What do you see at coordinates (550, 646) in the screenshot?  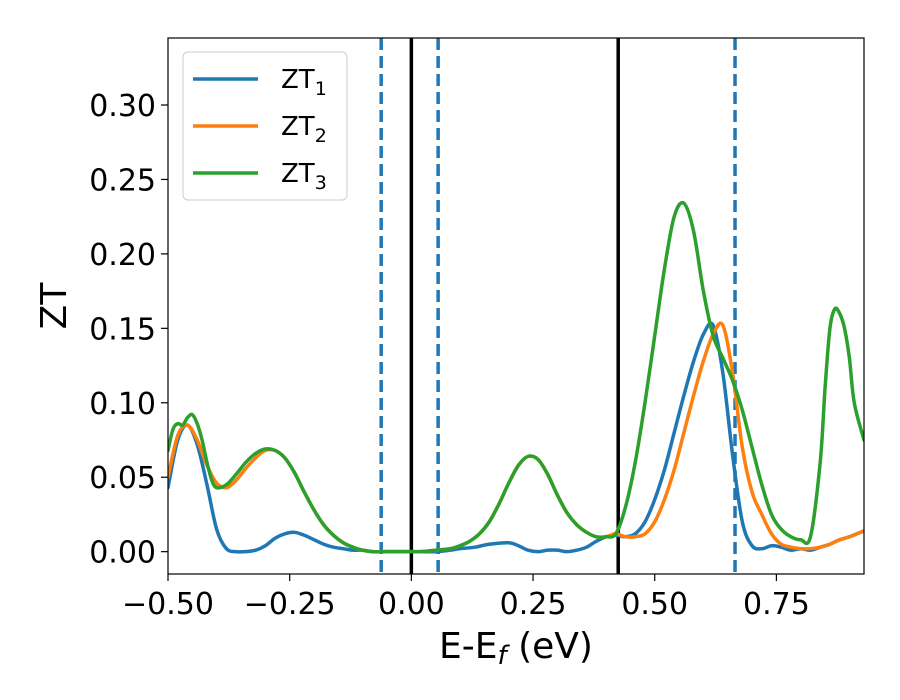 I see `x-axis-label-unit: (eV)` at bounding box center [550, 646].